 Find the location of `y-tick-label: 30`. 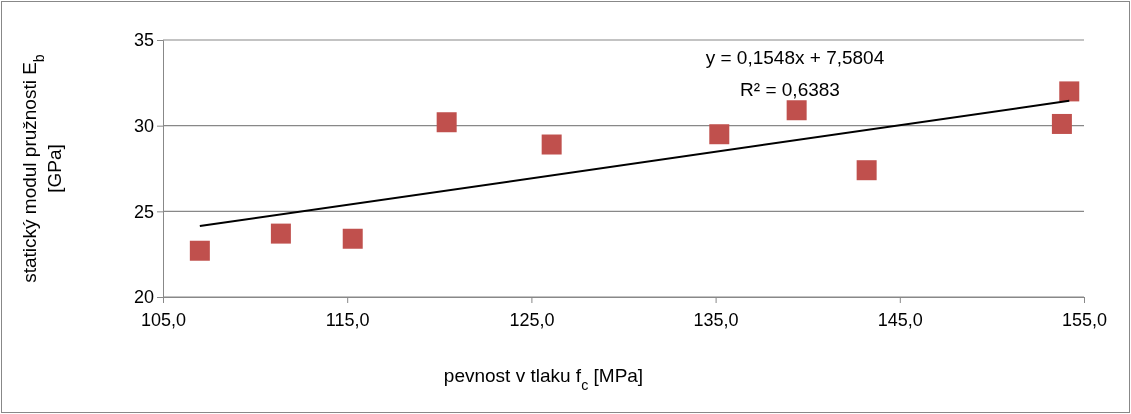

y-tick-label: 30 is located at coordinates (143, 125).